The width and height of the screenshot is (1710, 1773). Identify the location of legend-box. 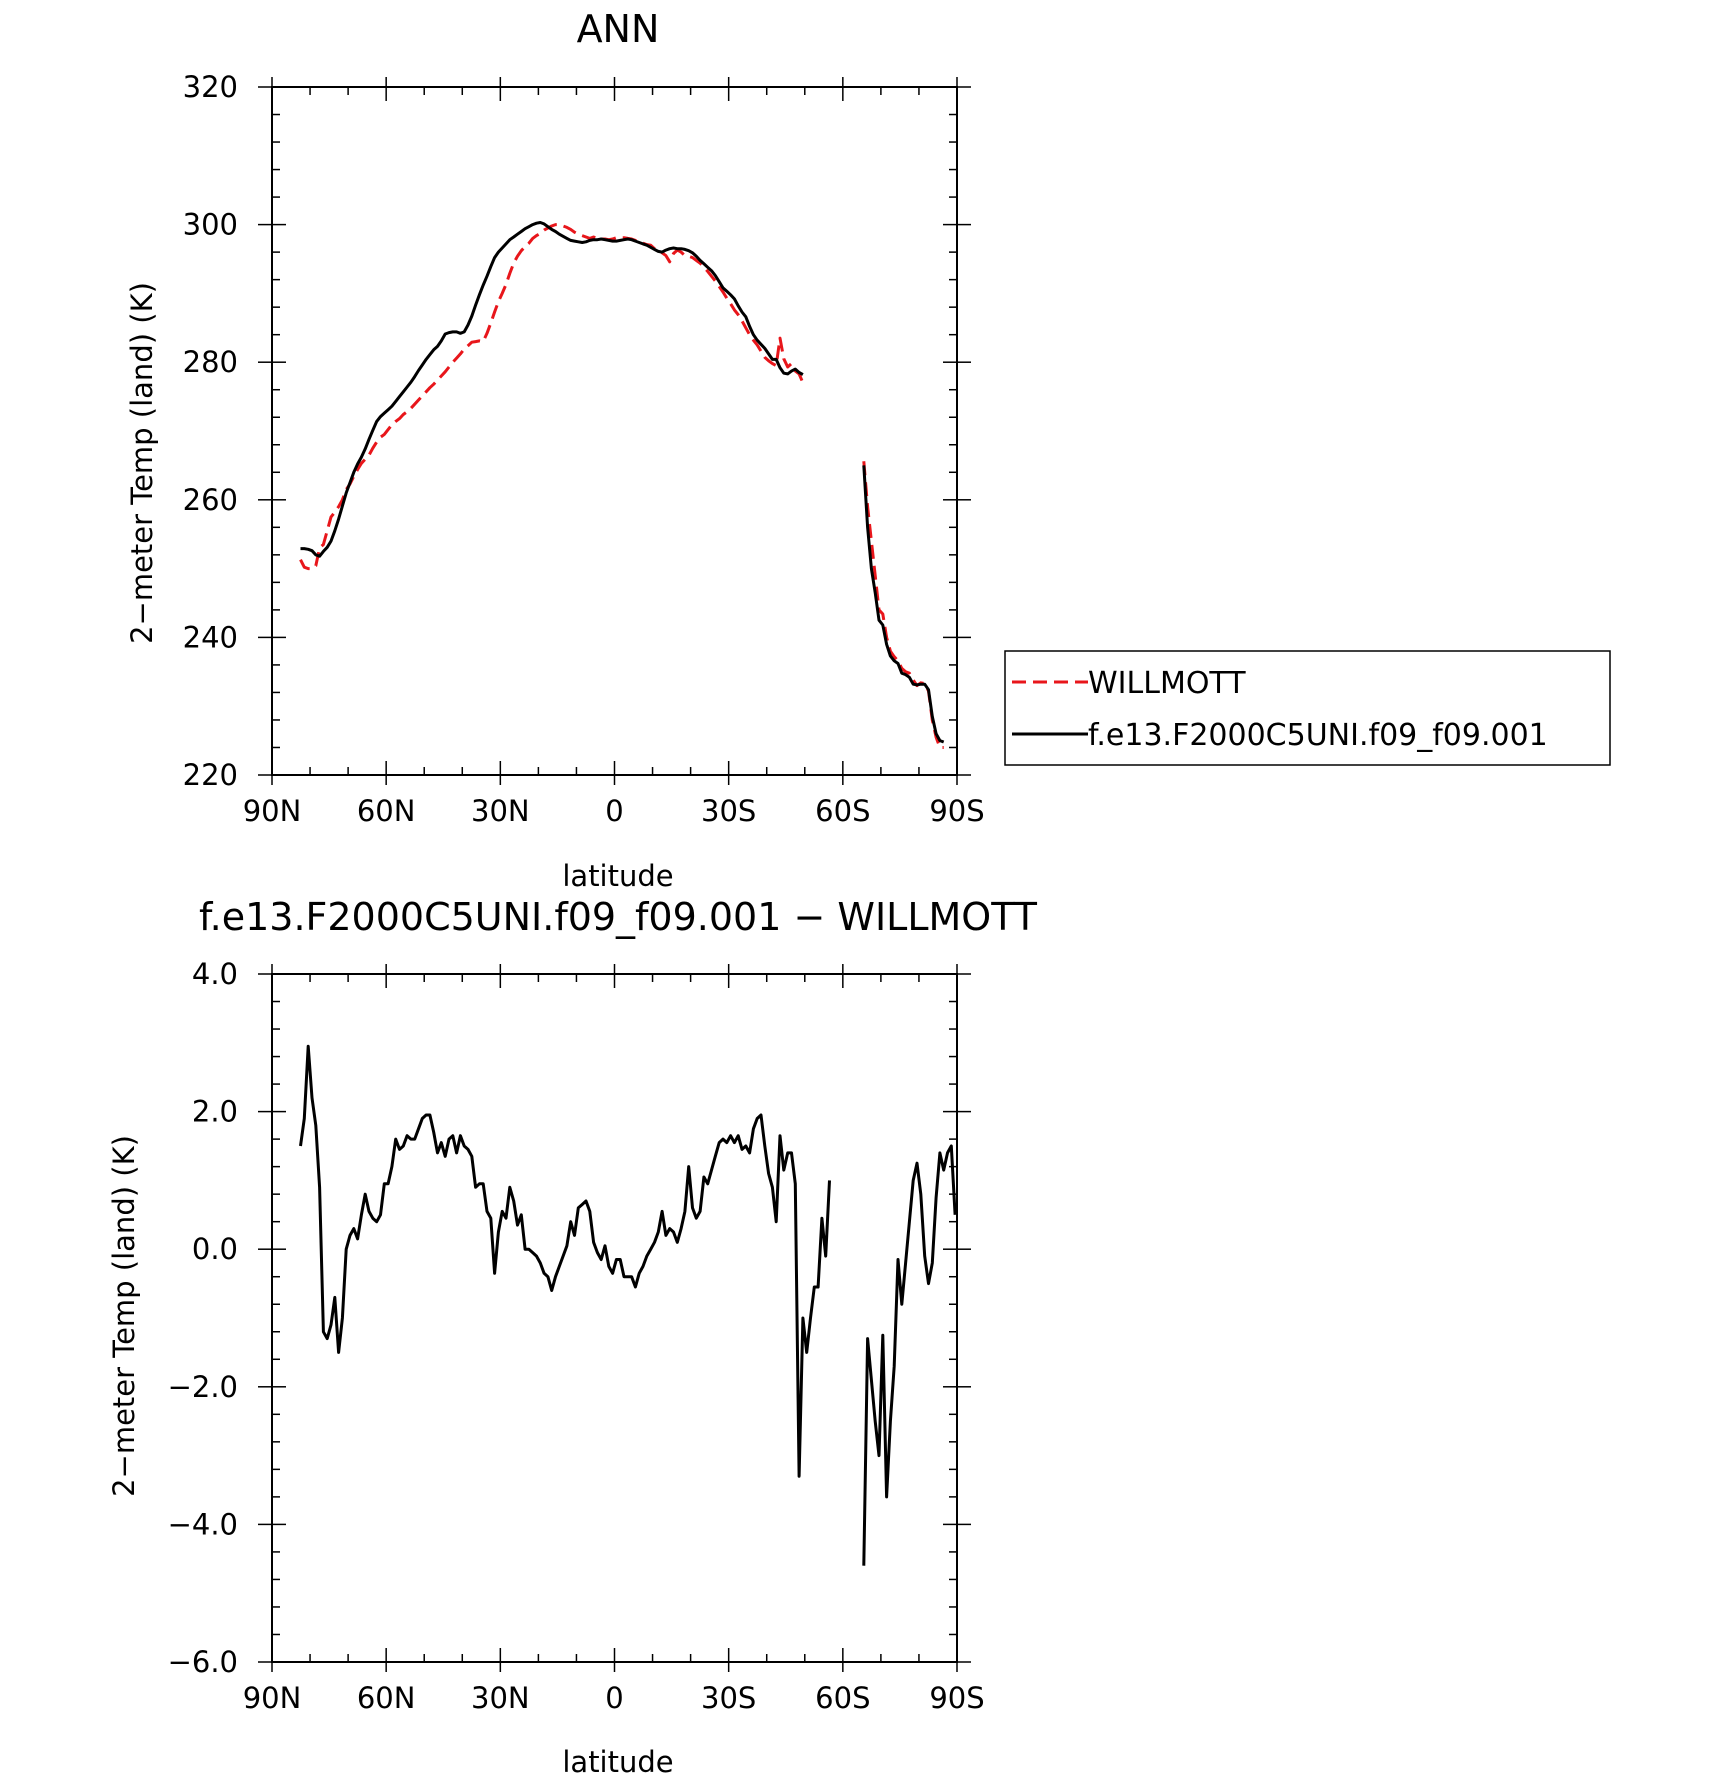
(1307, 708).